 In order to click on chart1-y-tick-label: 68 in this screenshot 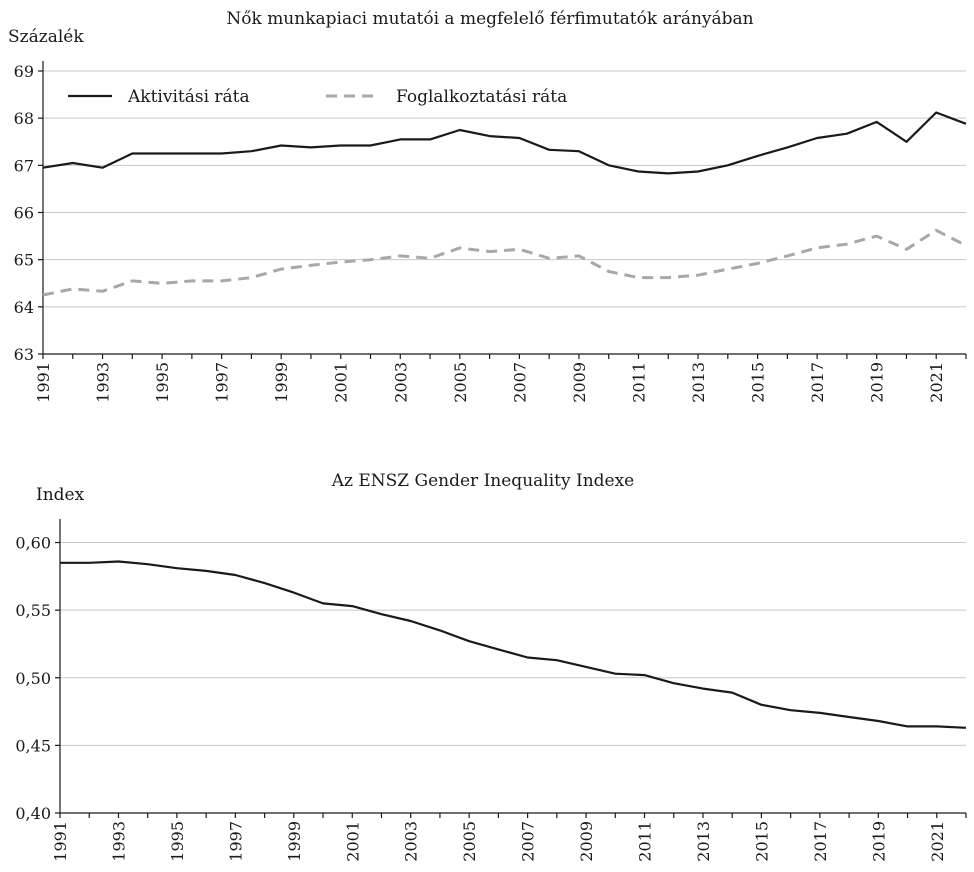, I will do `click(24, 118)`.